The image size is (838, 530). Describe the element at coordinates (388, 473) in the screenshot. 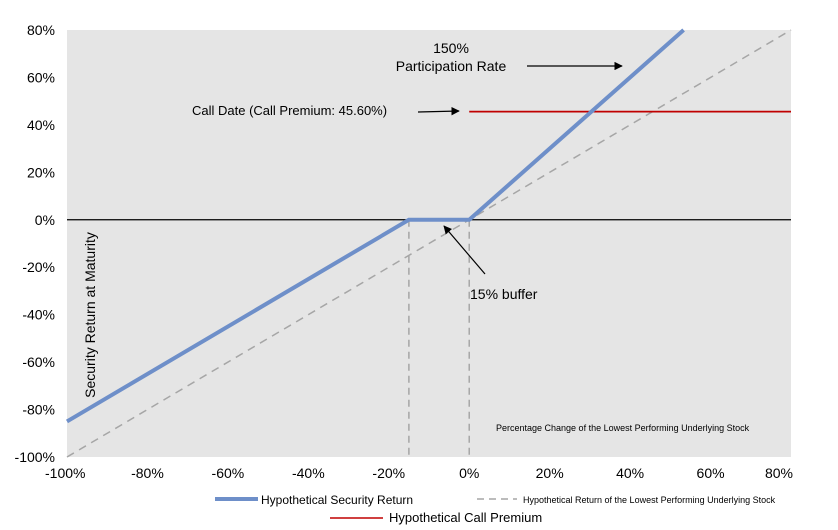

I see `x-tick-label: -20%` at that location.